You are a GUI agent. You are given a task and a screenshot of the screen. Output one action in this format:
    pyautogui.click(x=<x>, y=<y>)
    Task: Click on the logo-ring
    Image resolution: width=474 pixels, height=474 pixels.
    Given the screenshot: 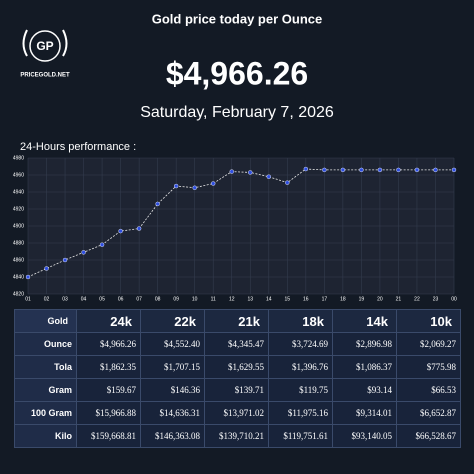 What is the action you would take?
    pyautogui.click(x=45, y=46)
    